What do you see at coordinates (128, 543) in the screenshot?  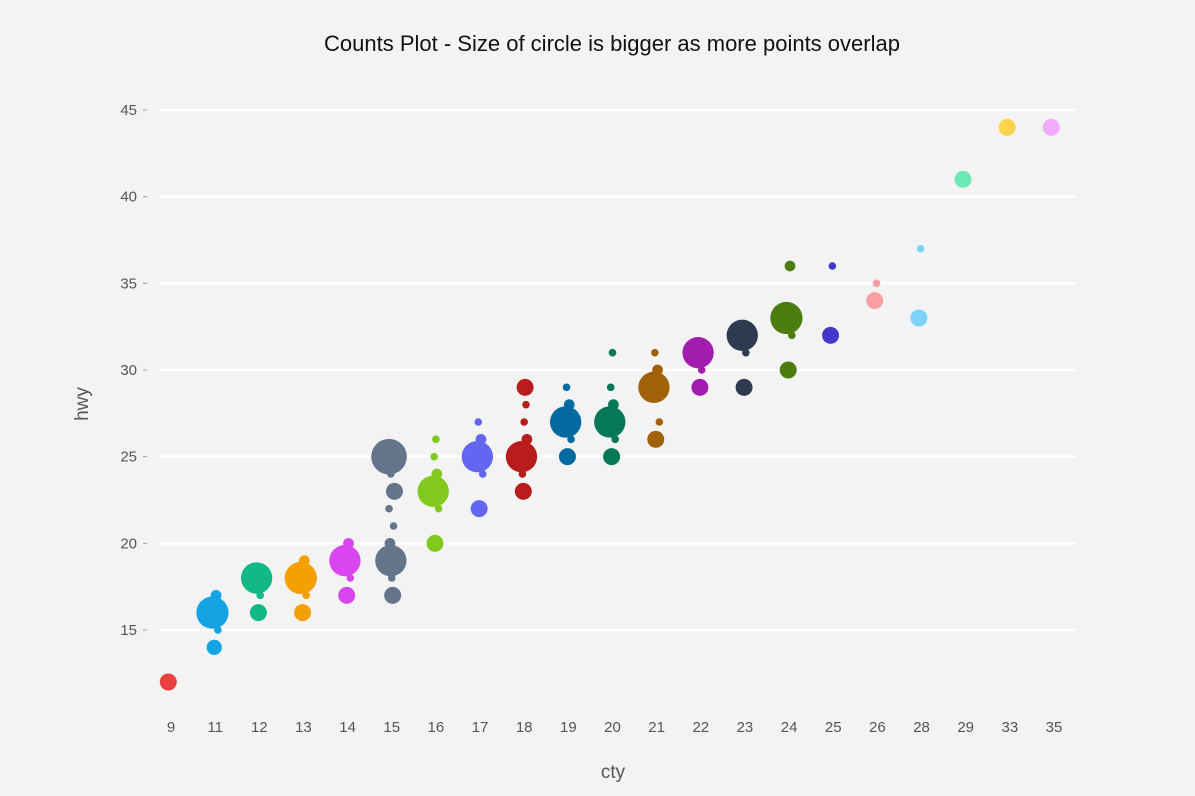 I see `y-tick-label-20: 20` at bounding box center [128, 543].